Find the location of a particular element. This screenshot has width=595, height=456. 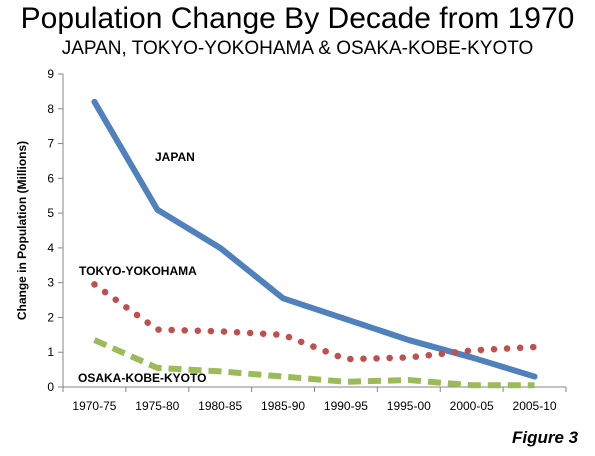

x-tick-label: 1975-80 is located at coordinates (157, 406).